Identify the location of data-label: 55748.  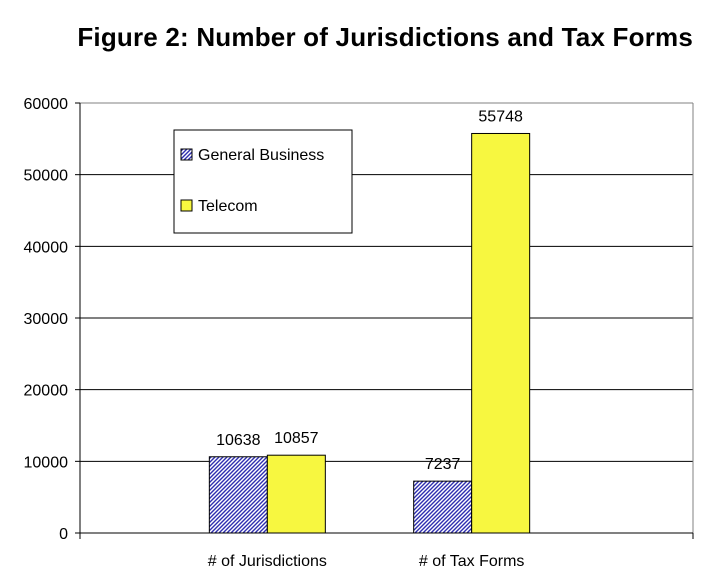
(500, 116).